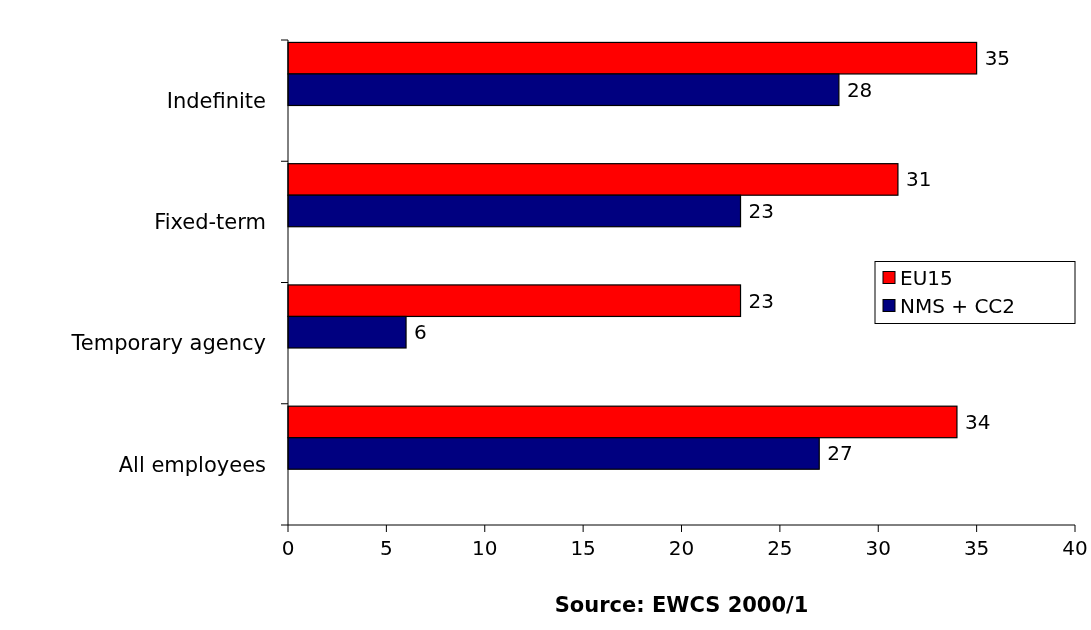 This screenshot has height=630, width=1091. Describe the element at coordinates (386, 548) in the screenshot. I see `x-tick-label: 5` at that location.